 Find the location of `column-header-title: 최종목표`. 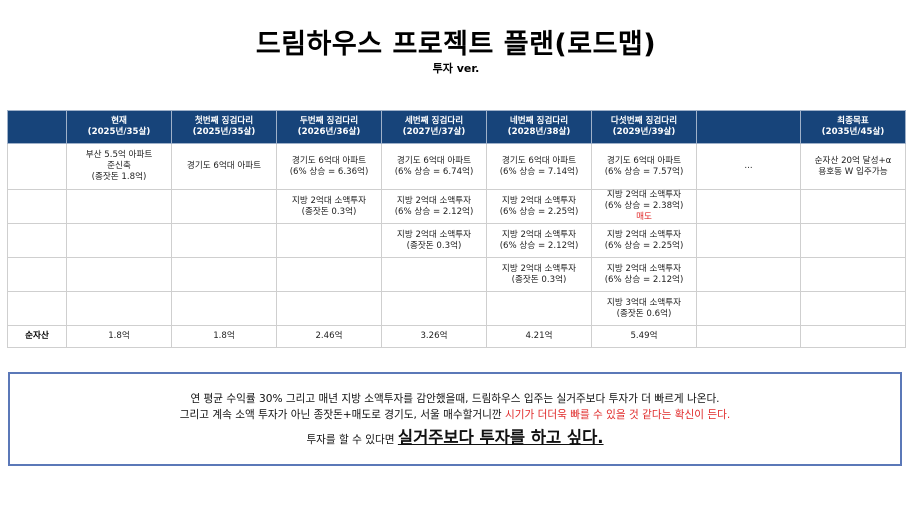

column-header-title: 최종목표 is located at coordinates (853, 121).